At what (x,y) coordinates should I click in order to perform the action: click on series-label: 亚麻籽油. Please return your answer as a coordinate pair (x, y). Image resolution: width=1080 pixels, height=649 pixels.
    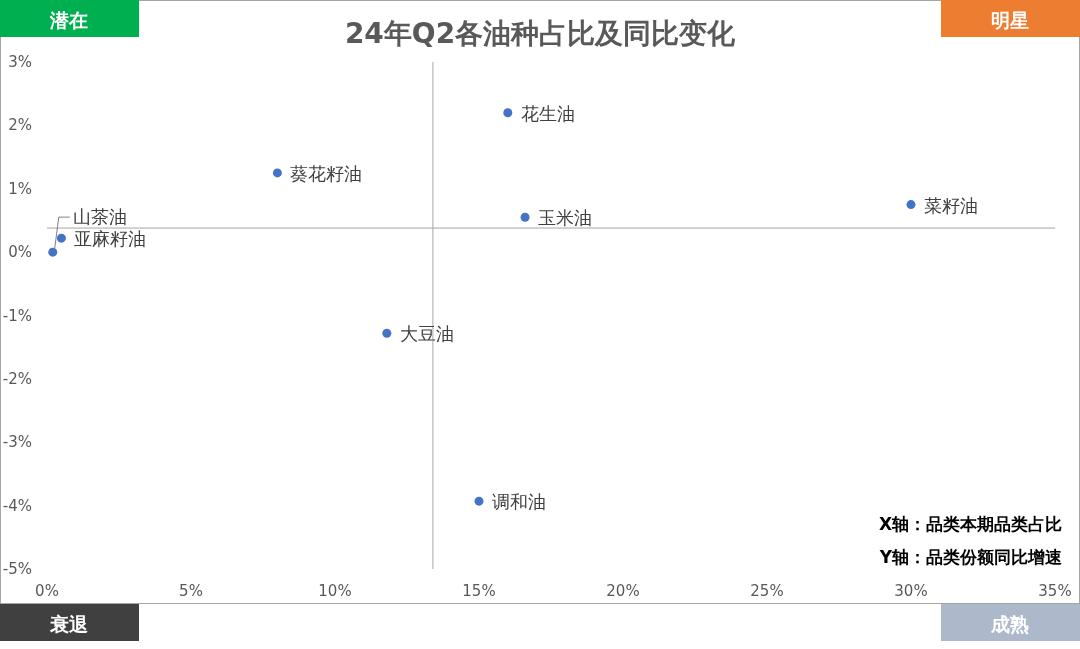
    Looking at the image, I should click on (110, 239).